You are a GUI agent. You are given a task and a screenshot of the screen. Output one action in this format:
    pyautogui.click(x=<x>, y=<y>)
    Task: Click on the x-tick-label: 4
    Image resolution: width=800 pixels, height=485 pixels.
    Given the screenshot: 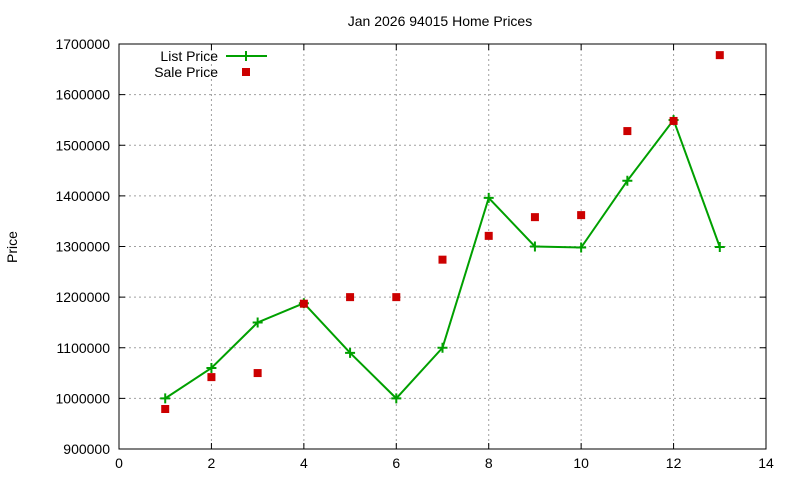 What is the action you would take?
    pyautogui.click(x=304, y=463)
    